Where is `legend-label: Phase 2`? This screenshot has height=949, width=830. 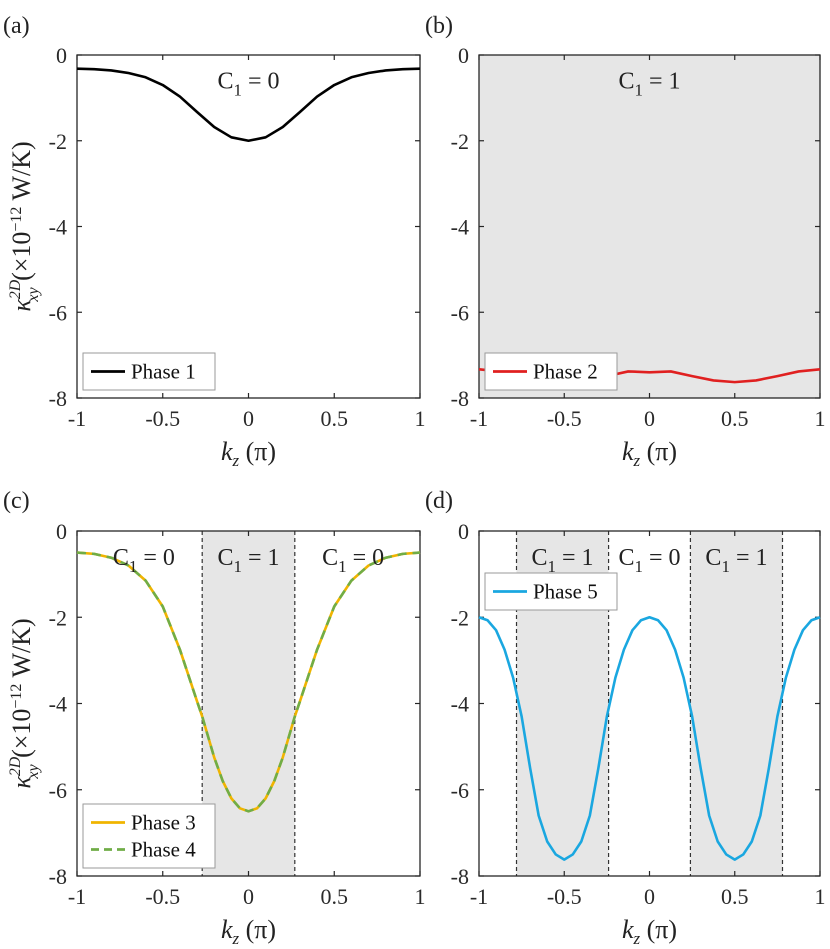 legend-label: Phase 2 is located at coordinates (565, 372).